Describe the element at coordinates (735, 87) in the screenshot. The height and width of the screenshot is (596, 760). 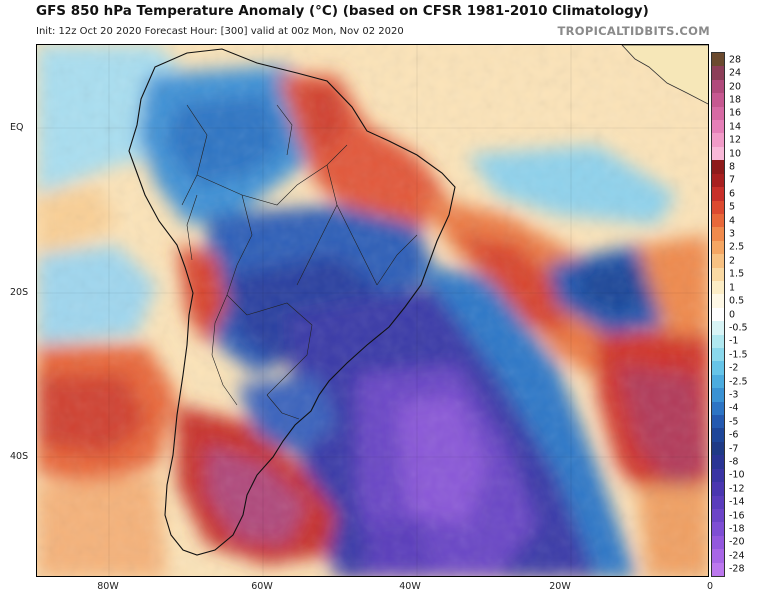
I see `colorbar-tick-label: 20` at that location.